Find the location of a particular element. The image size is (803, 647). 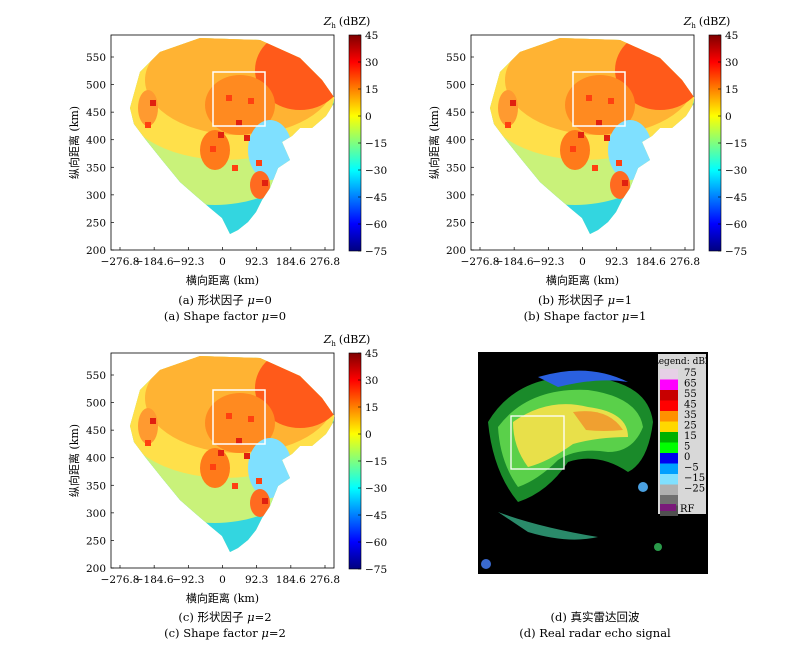

caption-a-cn-val: =0 is located at coordinates (263, 300).